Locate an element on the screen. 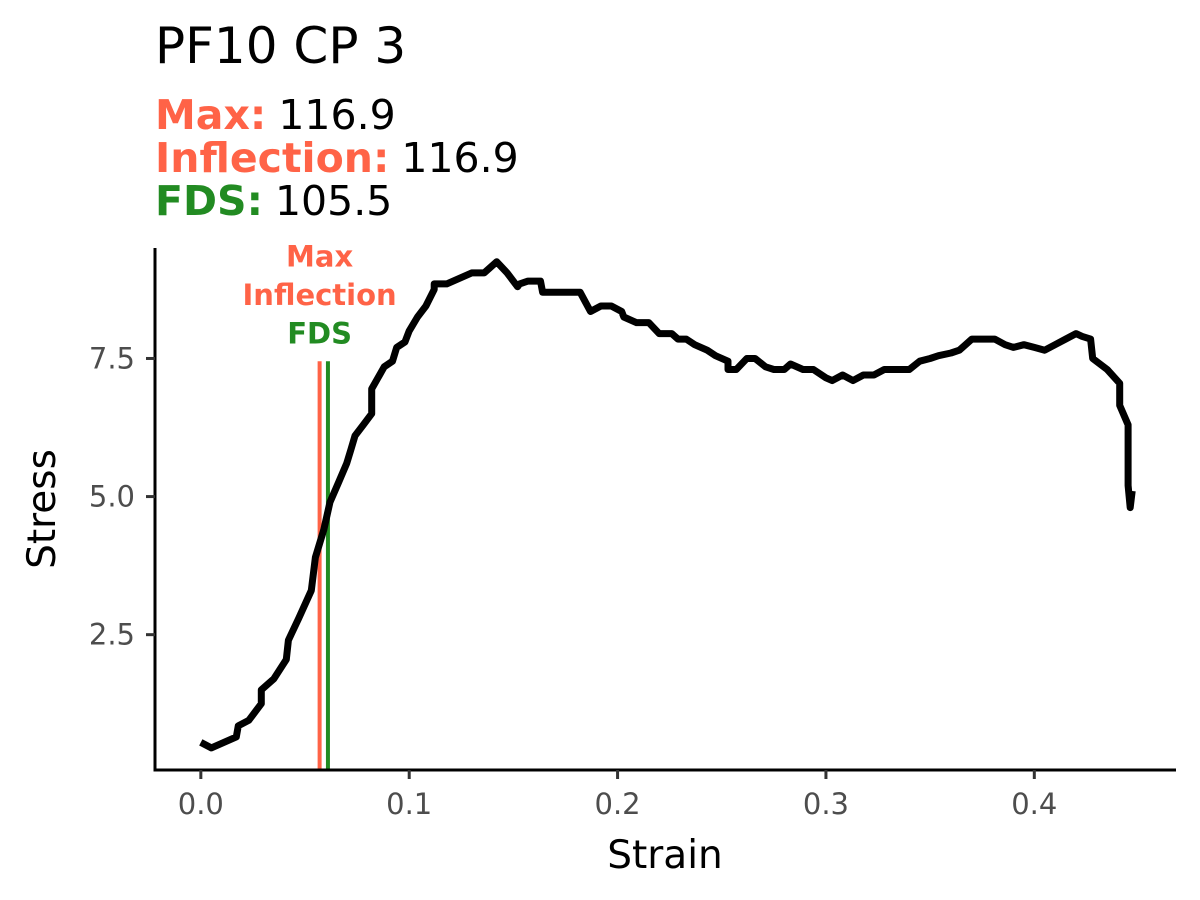  x-tick-label: 0.1 is located at coordinates (409, 804).